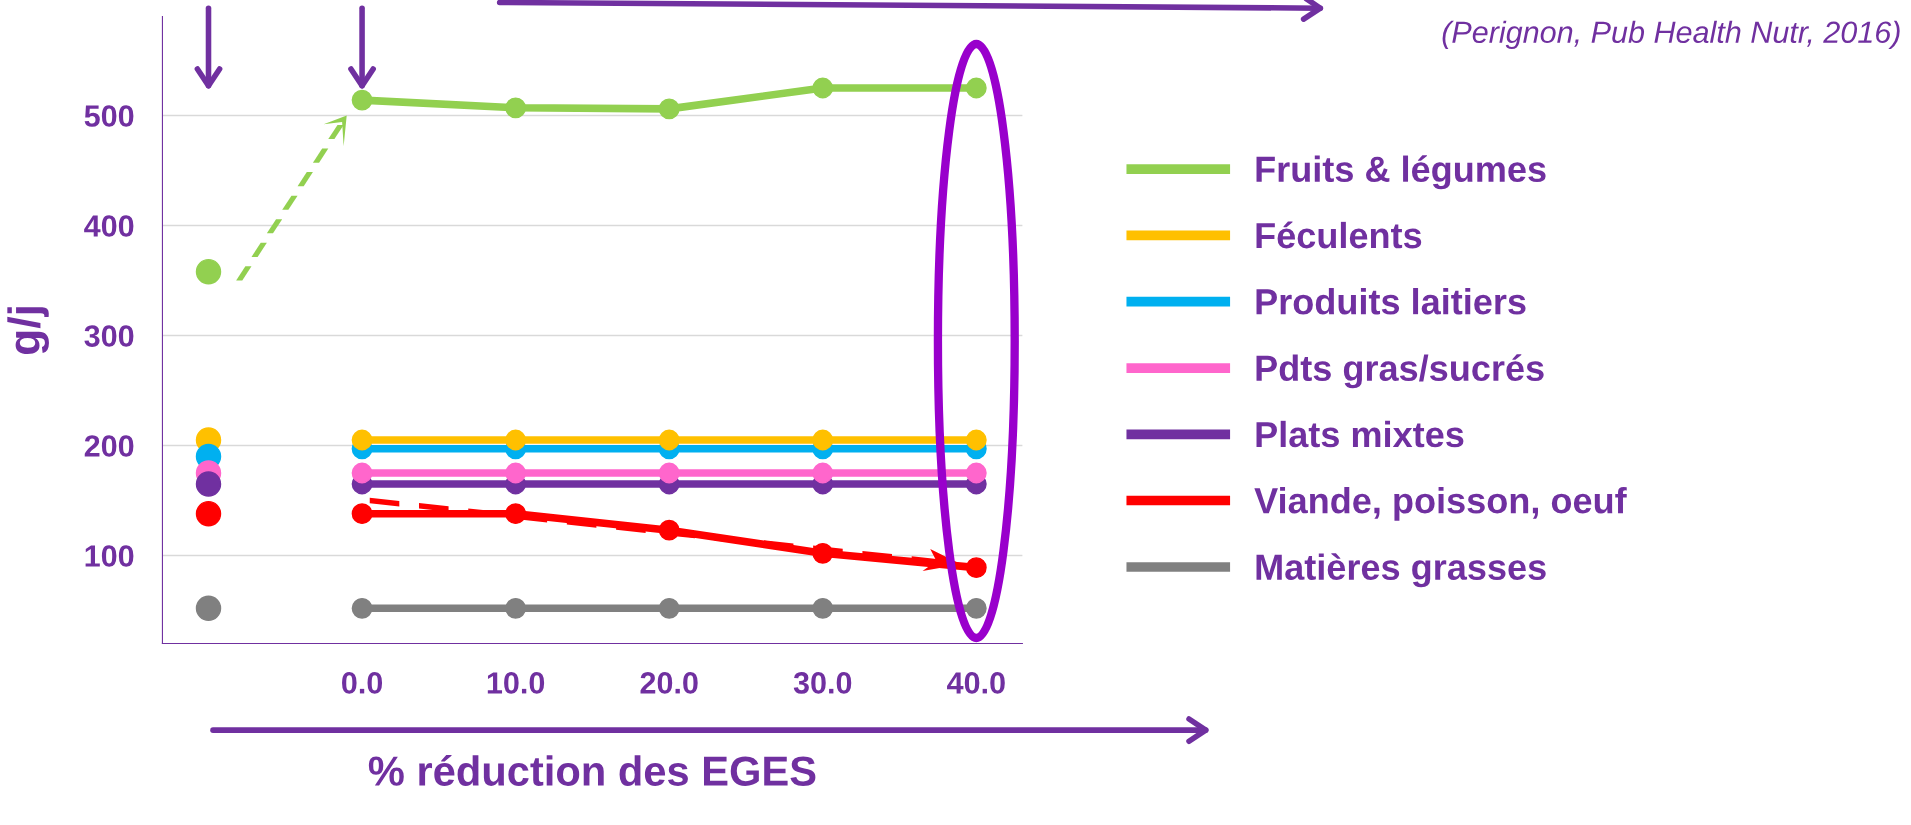 Image resolution: width=1911 pixels, height=825 pixels. What do you see at coordinates (109, 336) in the screenshot?
I see `y-tick-label: 300` at bounding box center [109, 336].